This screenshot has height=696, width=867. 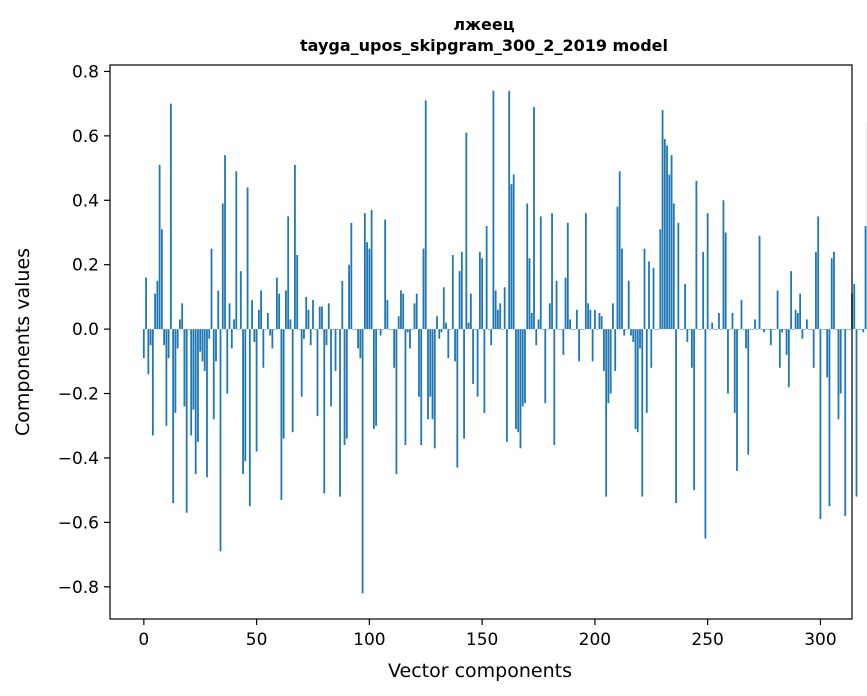 I want to click on x-tick-label: 100, so click(x=369, y=640).